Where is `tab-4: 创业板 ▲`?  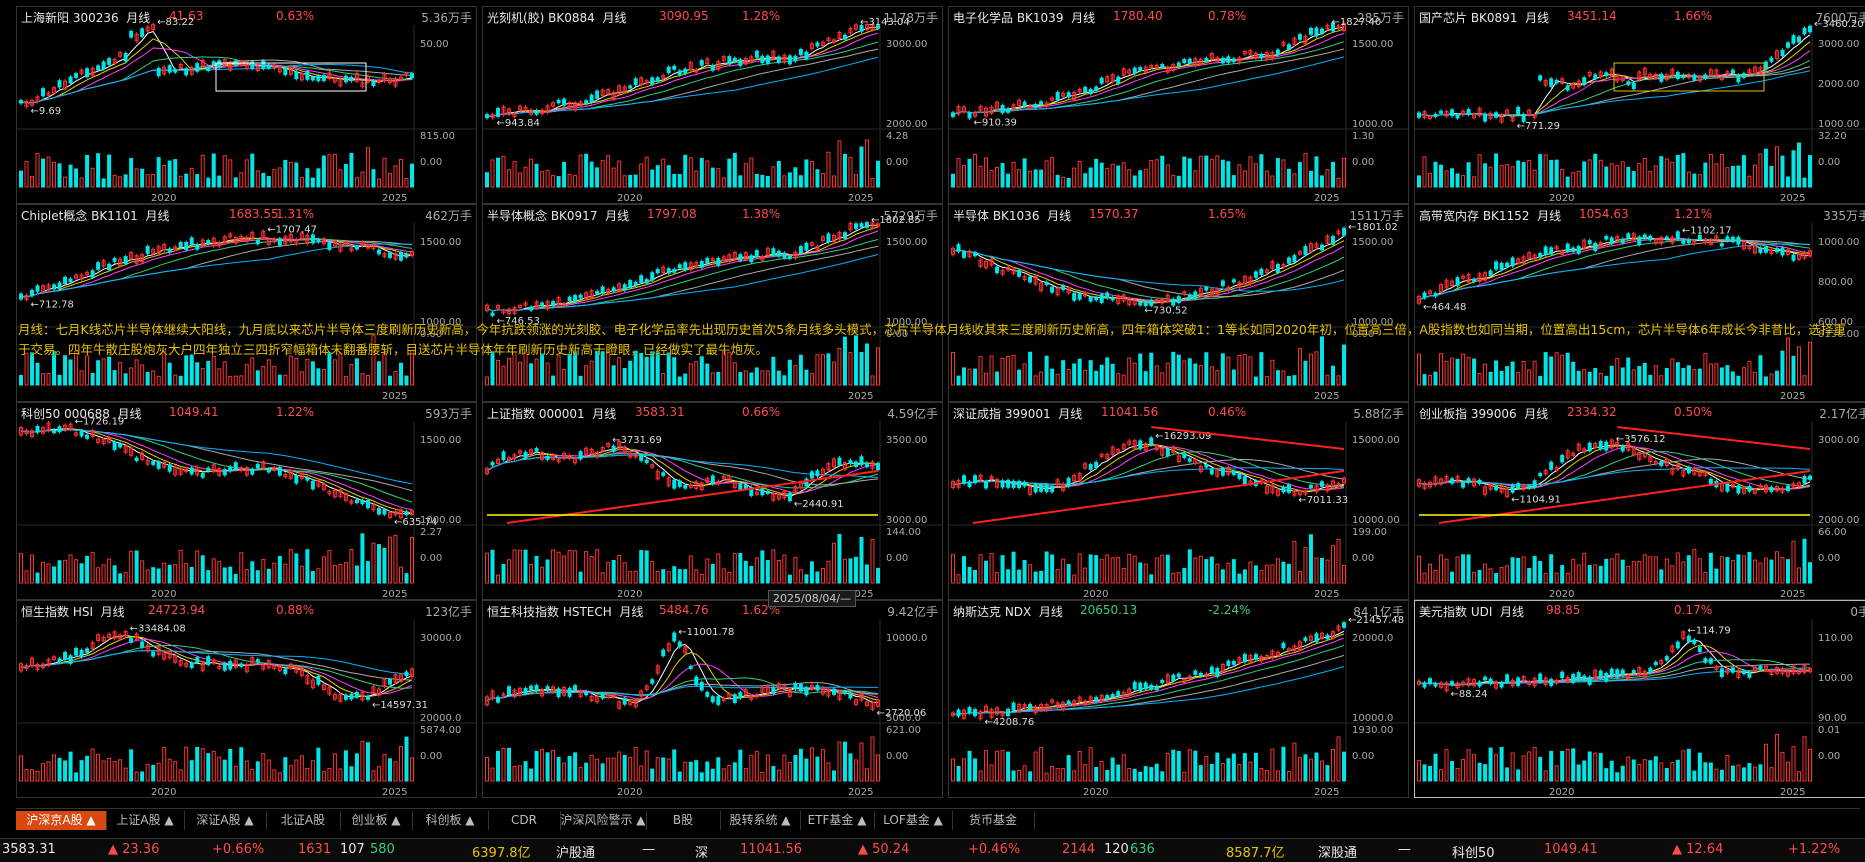
tab-4: 创业板 ▲ is located at coordinates (376, 820).